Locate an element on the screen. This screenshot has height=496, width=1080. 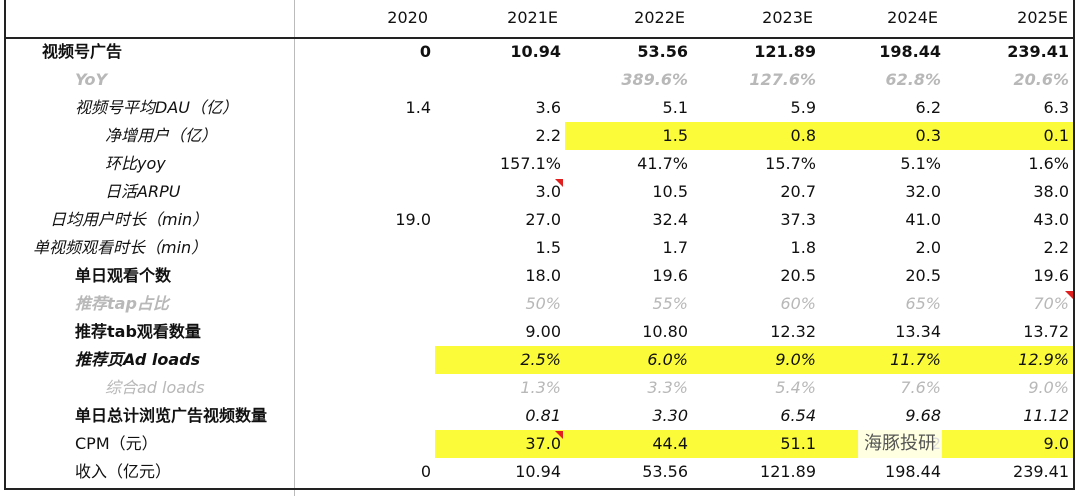
cell: 37.0 is located at coordinates (500, 444).